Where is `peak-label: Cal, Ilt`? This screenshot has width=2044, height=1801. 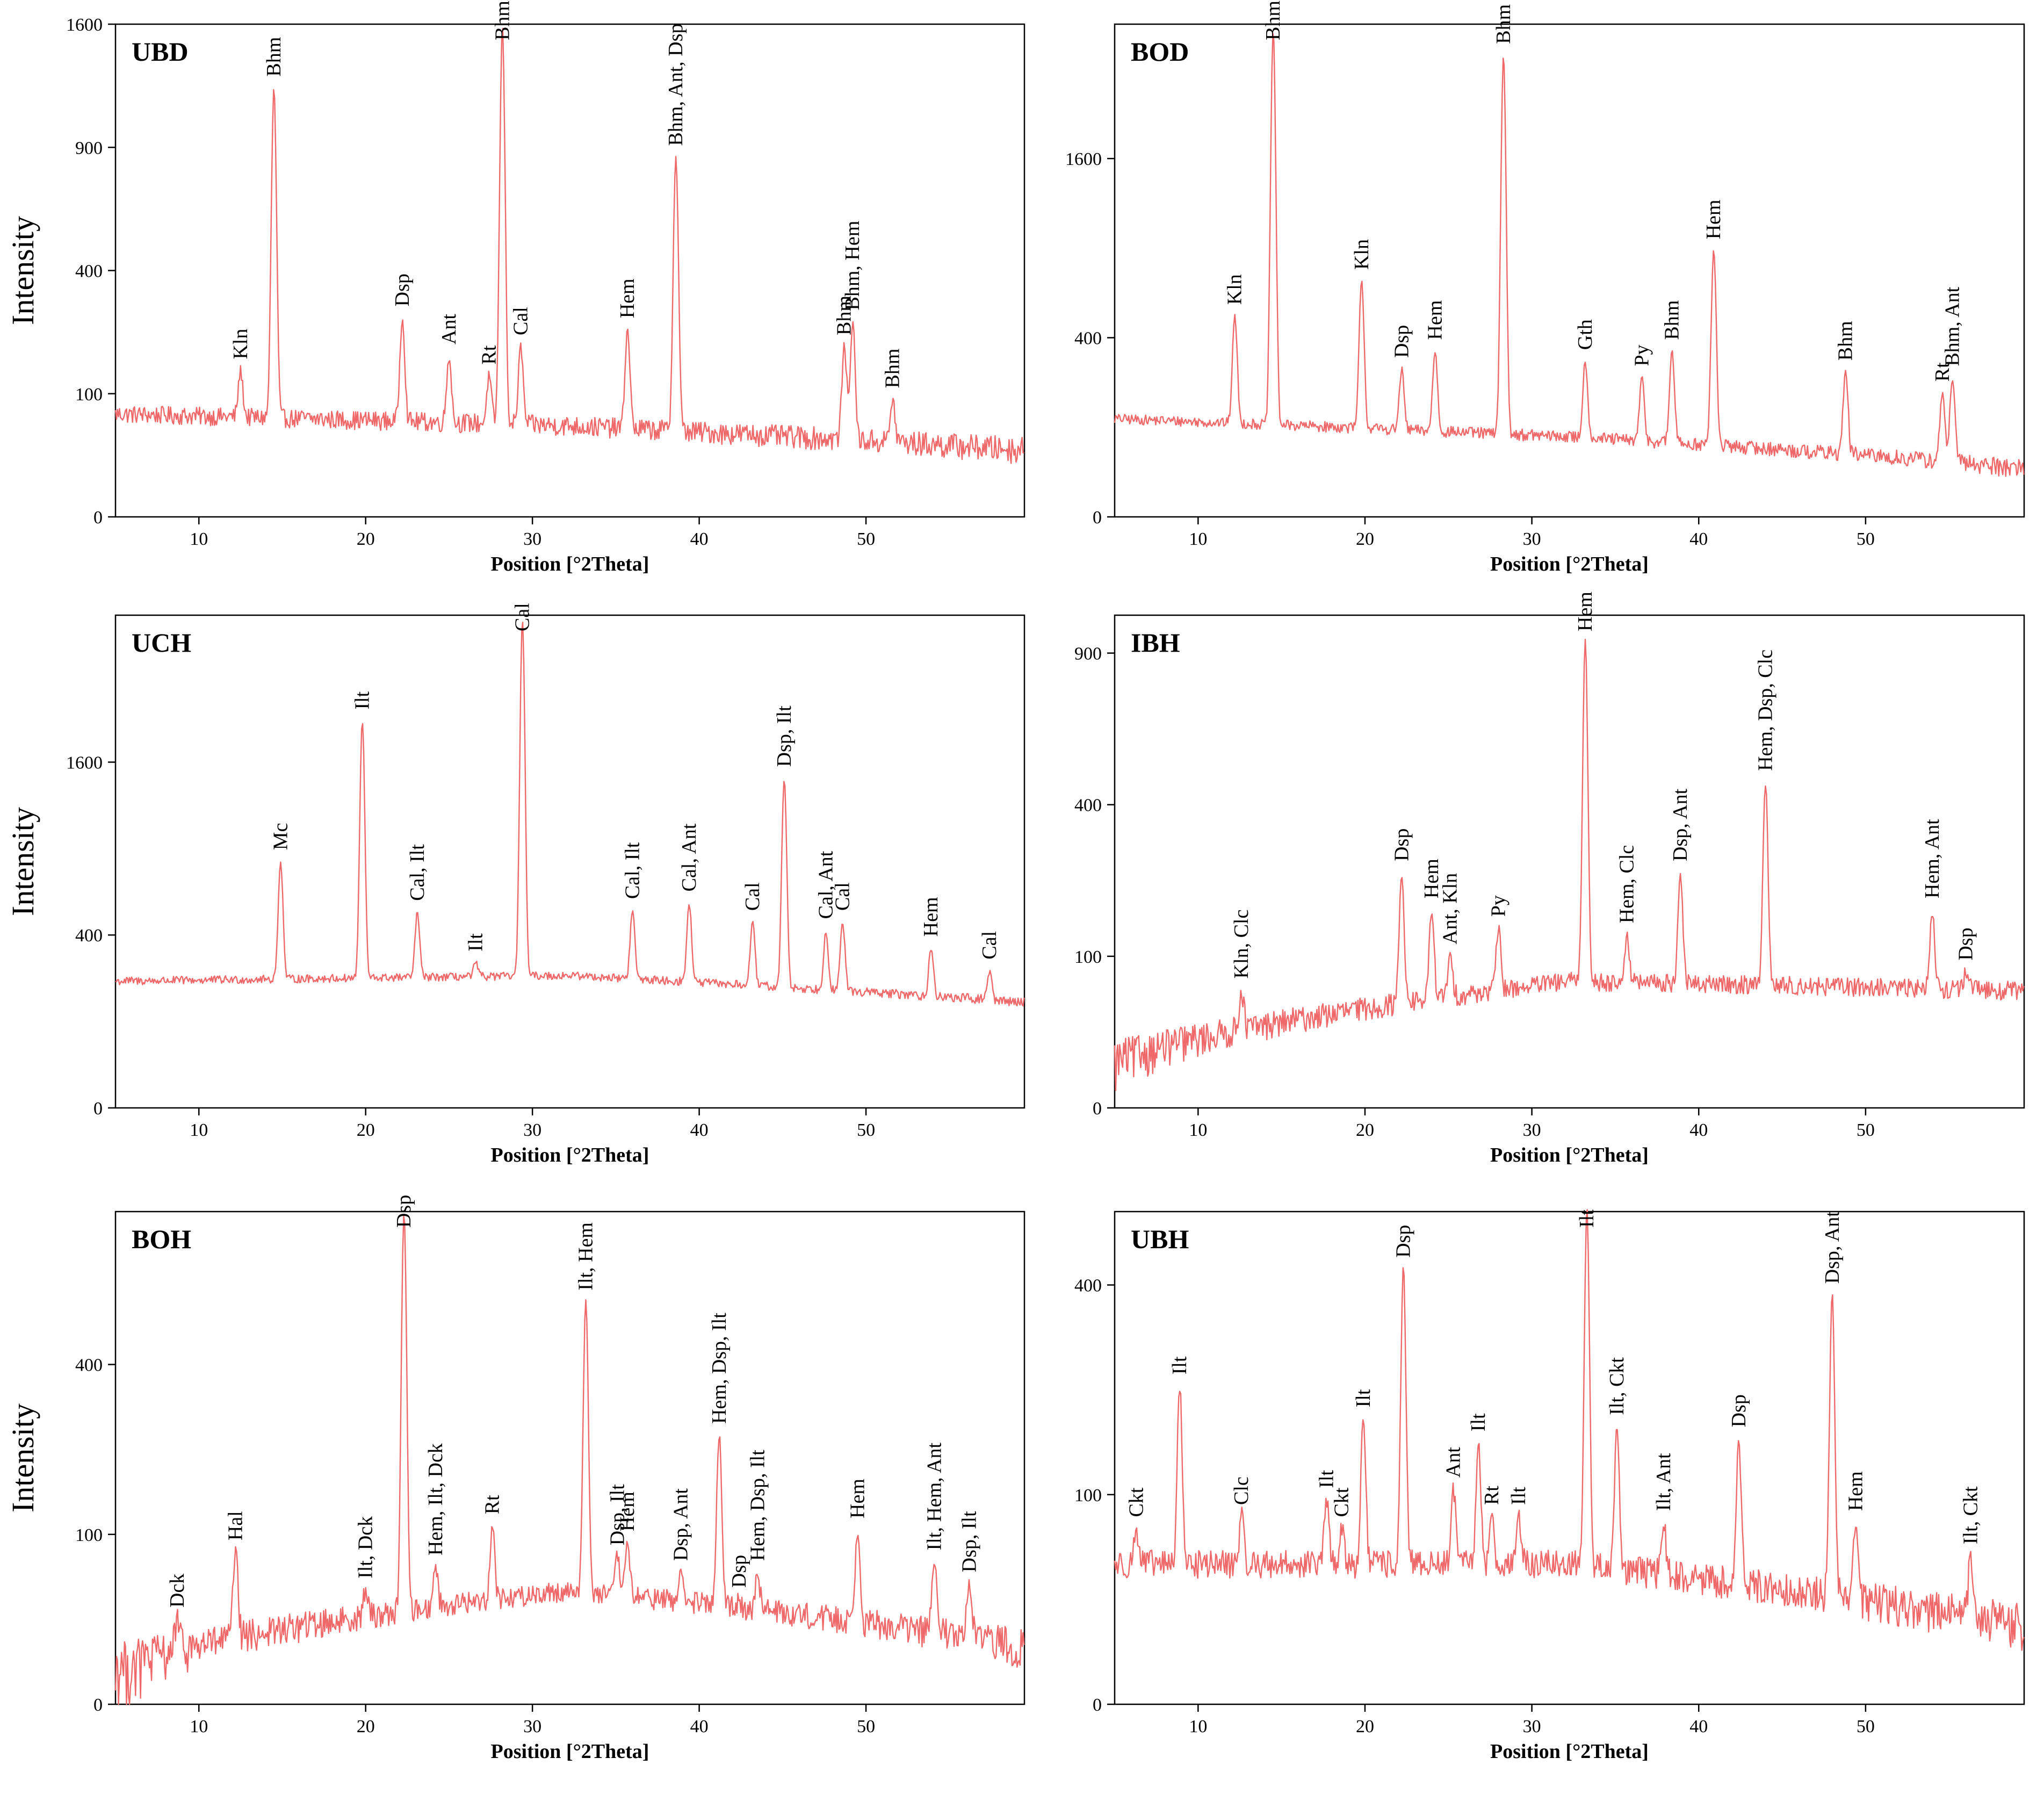 peak-label: Cal, Ilt is located at coordinates (417, 872).